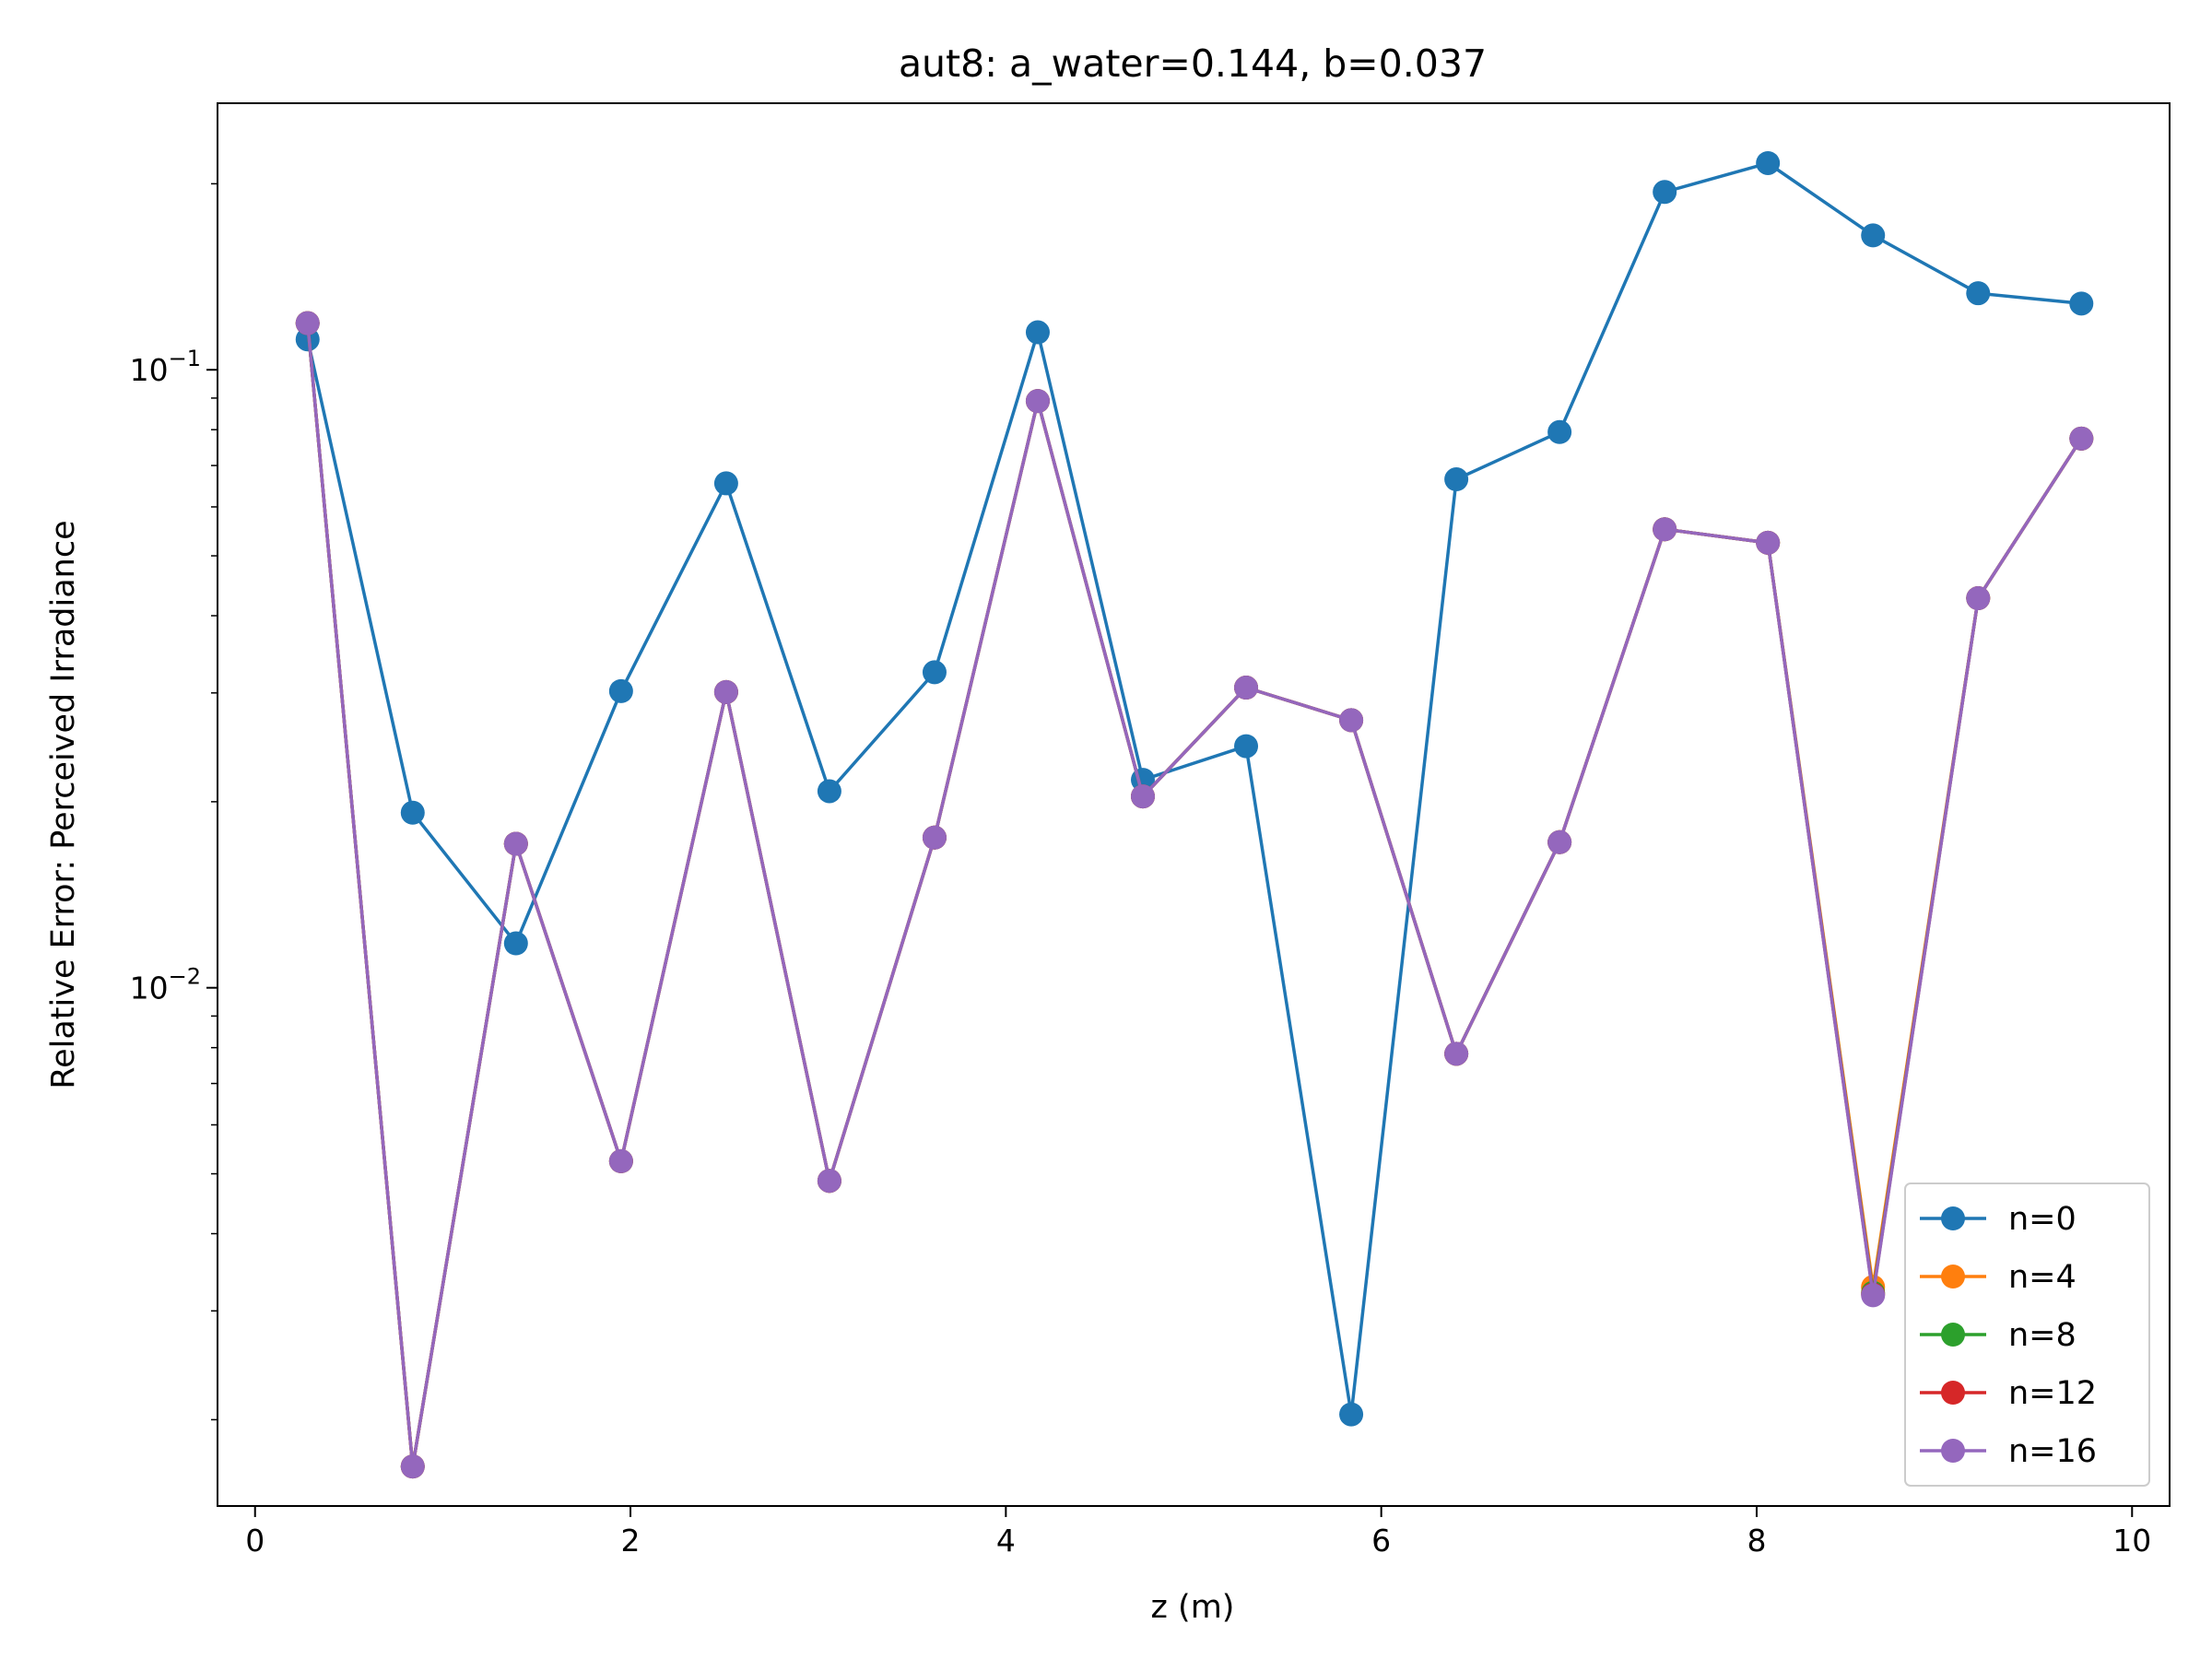 The image size is (2212, 1659). What do you see at coordinates (1198, 1532) in the screenshot?
I see `x-axis-ticks: 0 2 4 6 8 10` at bounding box center [1198, 1532].